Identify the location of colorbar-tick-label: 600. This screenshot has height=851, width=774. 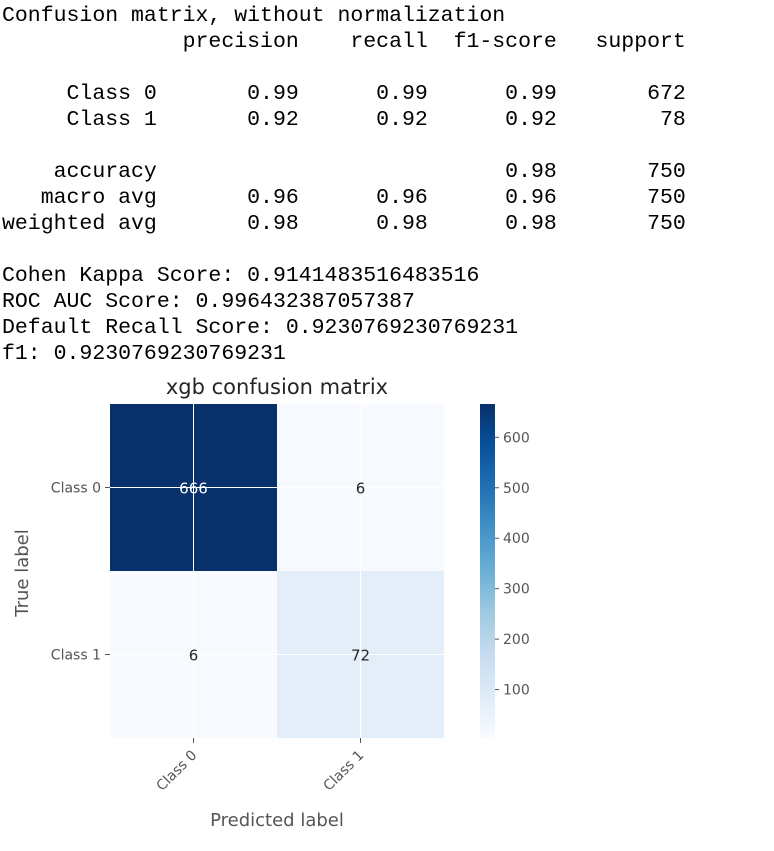
(516, 438).